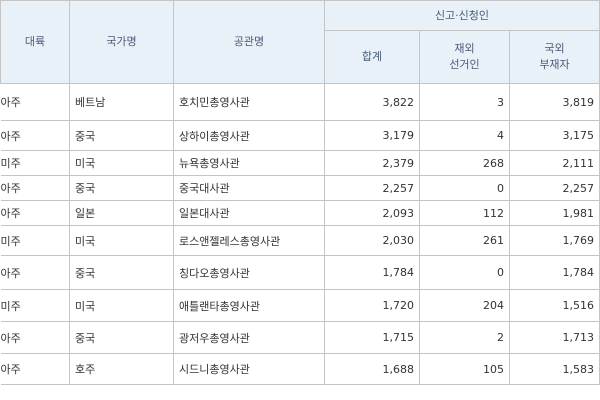  What do you see at coordinates (464, 135) in the screenshot?
I see `cell-resident: 4` at bounding box center [464, 135].